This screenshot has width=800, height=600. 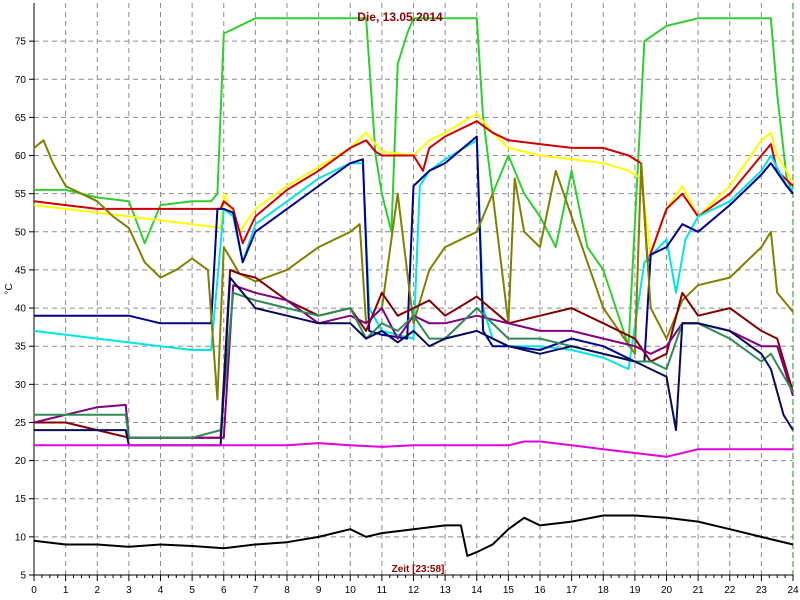 What do you see at coordinates (382, 590) in the screenshot?
I see `x-tick-label: 11` at bounding box center [382, 590].